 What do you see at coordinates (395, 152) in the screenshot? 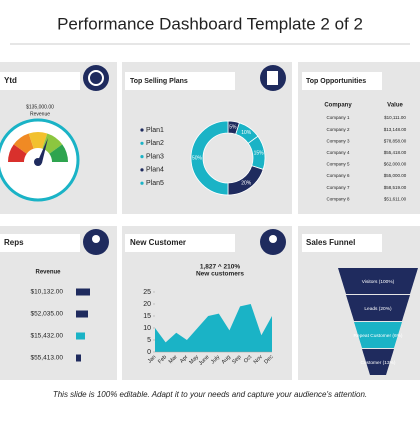
I see `table-cell: $55,418.00` at bounding box center [395, 152].